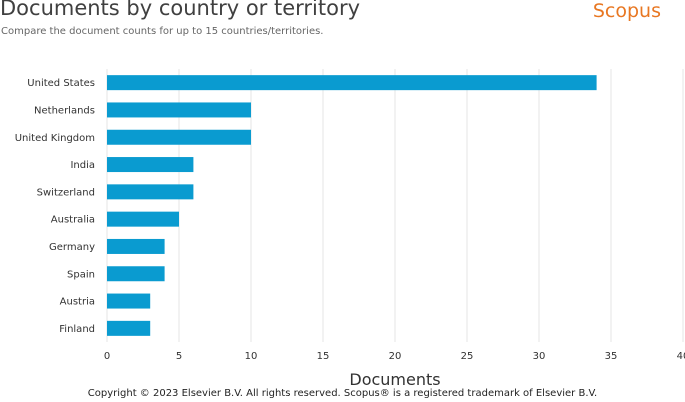 The image size is (685, 402). Describe the element at coordinates (64, 110) in the screenshot. I see `category-label: Netherlands` at that location.